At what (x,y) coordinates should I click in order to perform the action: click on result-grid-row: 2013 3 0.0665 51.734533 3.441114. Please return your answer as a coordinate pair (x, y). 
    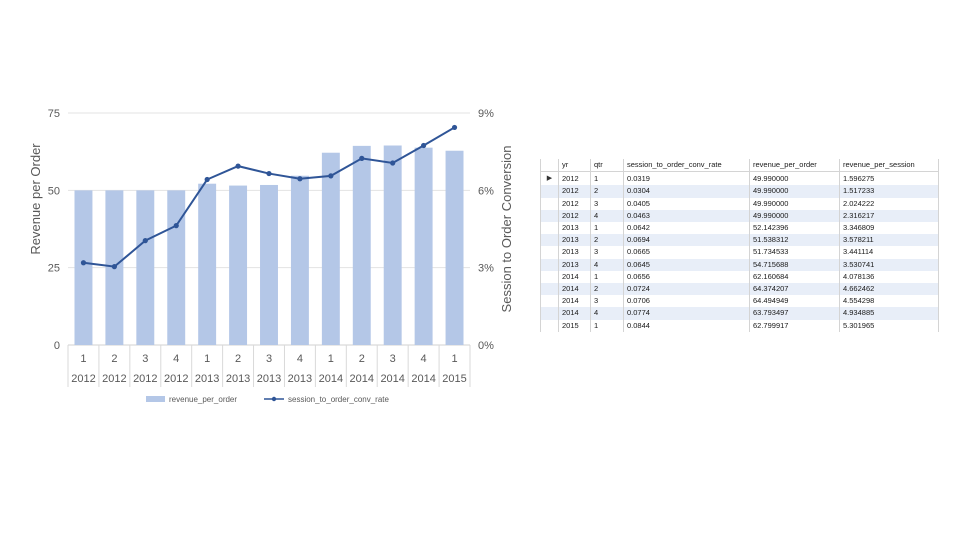
    Looking at the image, I should click on (739, 252).